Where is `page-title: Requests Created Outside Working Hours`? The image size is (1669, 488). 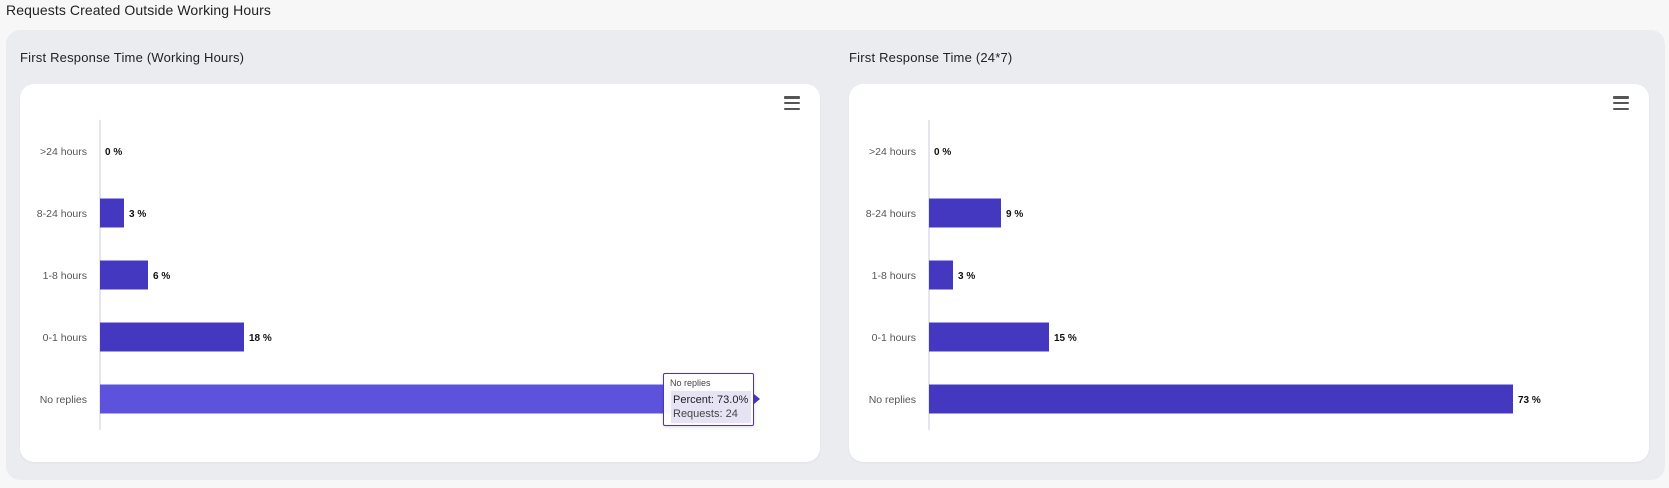
page-title: Requests Created Outside Working Hours is located at coordinates (138, 10).